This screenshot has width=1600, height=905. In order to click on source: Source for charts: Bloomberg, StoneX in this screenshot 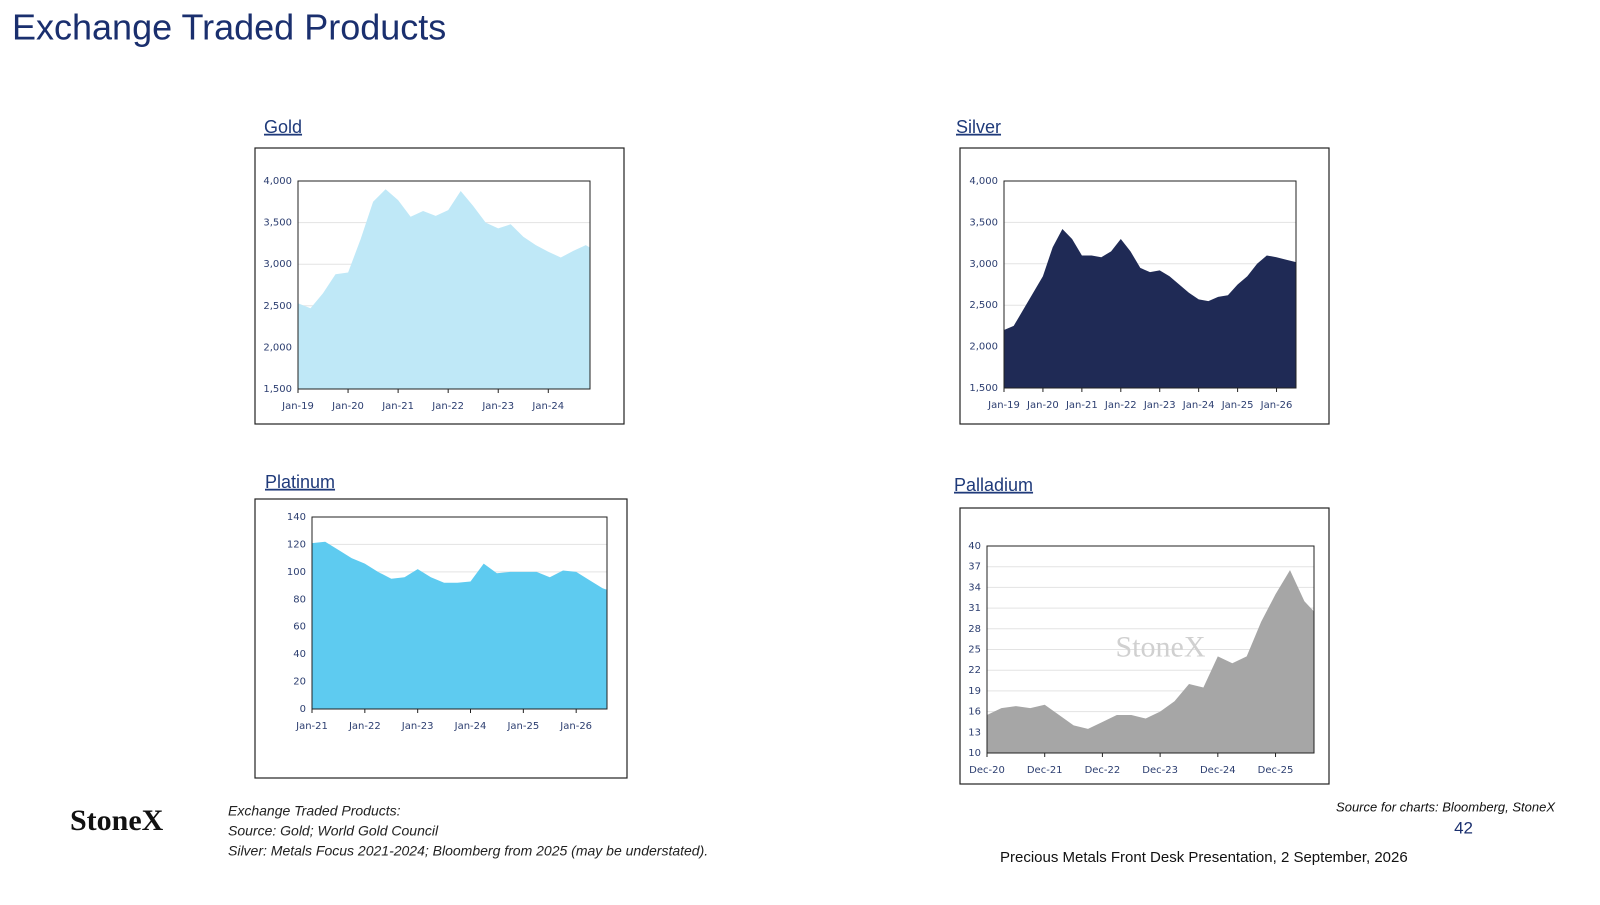, I will do `click(1446, 806)`.